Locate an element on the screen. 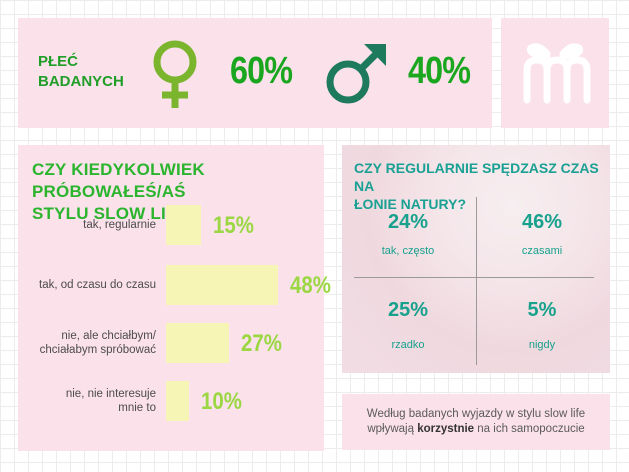  survey-row-label: nie, nie interesuje mnie to is located at coordinates (86, 401).